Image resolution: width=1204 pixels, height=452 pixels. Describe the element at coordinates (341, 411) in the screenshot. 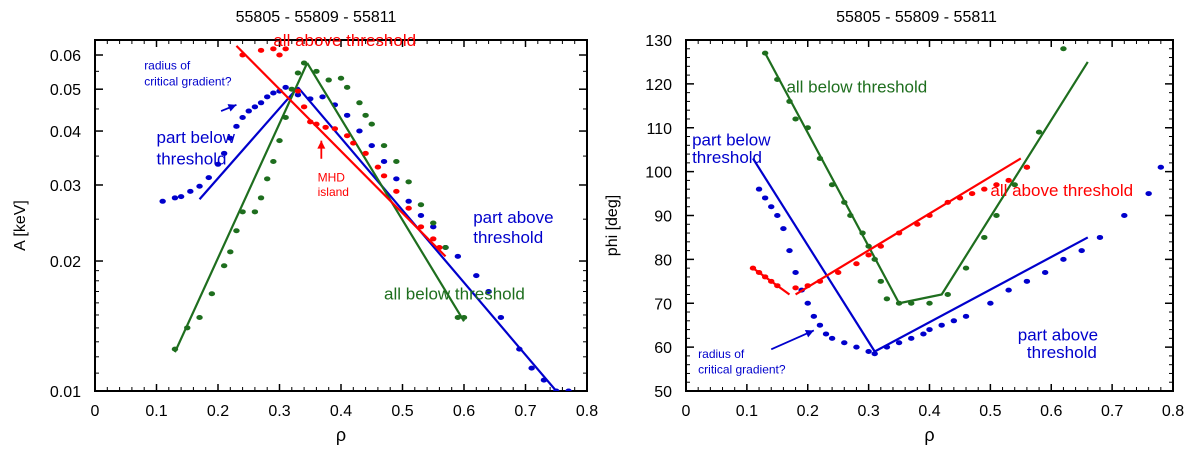

I see `x-tick-label: 0.4` at that location.